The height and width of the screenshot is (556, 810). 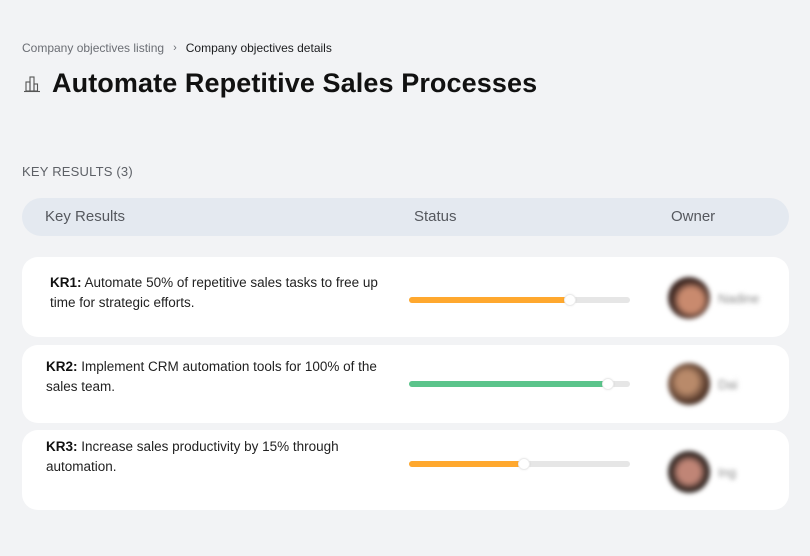 What do you see at coordinates (435, 216) in the screenshot?
I see `column-header-status: Status` at bounding box center [435, 216].